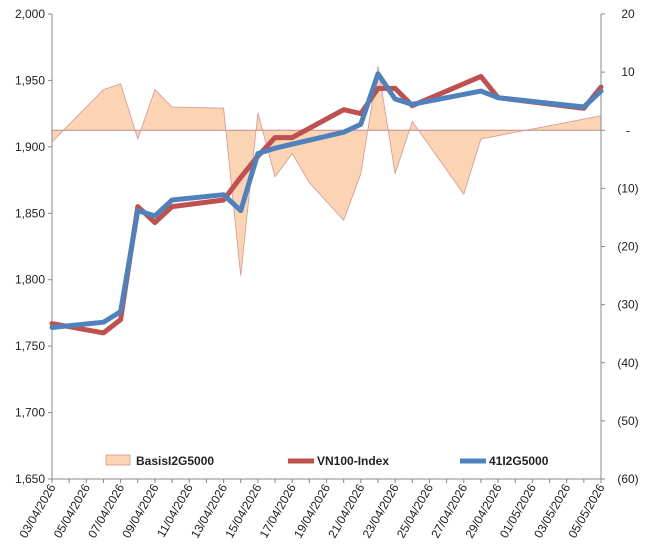 This screenshot has height=557, width=651. Describe the element at coordinates (627, 363) in the screenshot. I see `right-y-tick-label: (40)` at that location.